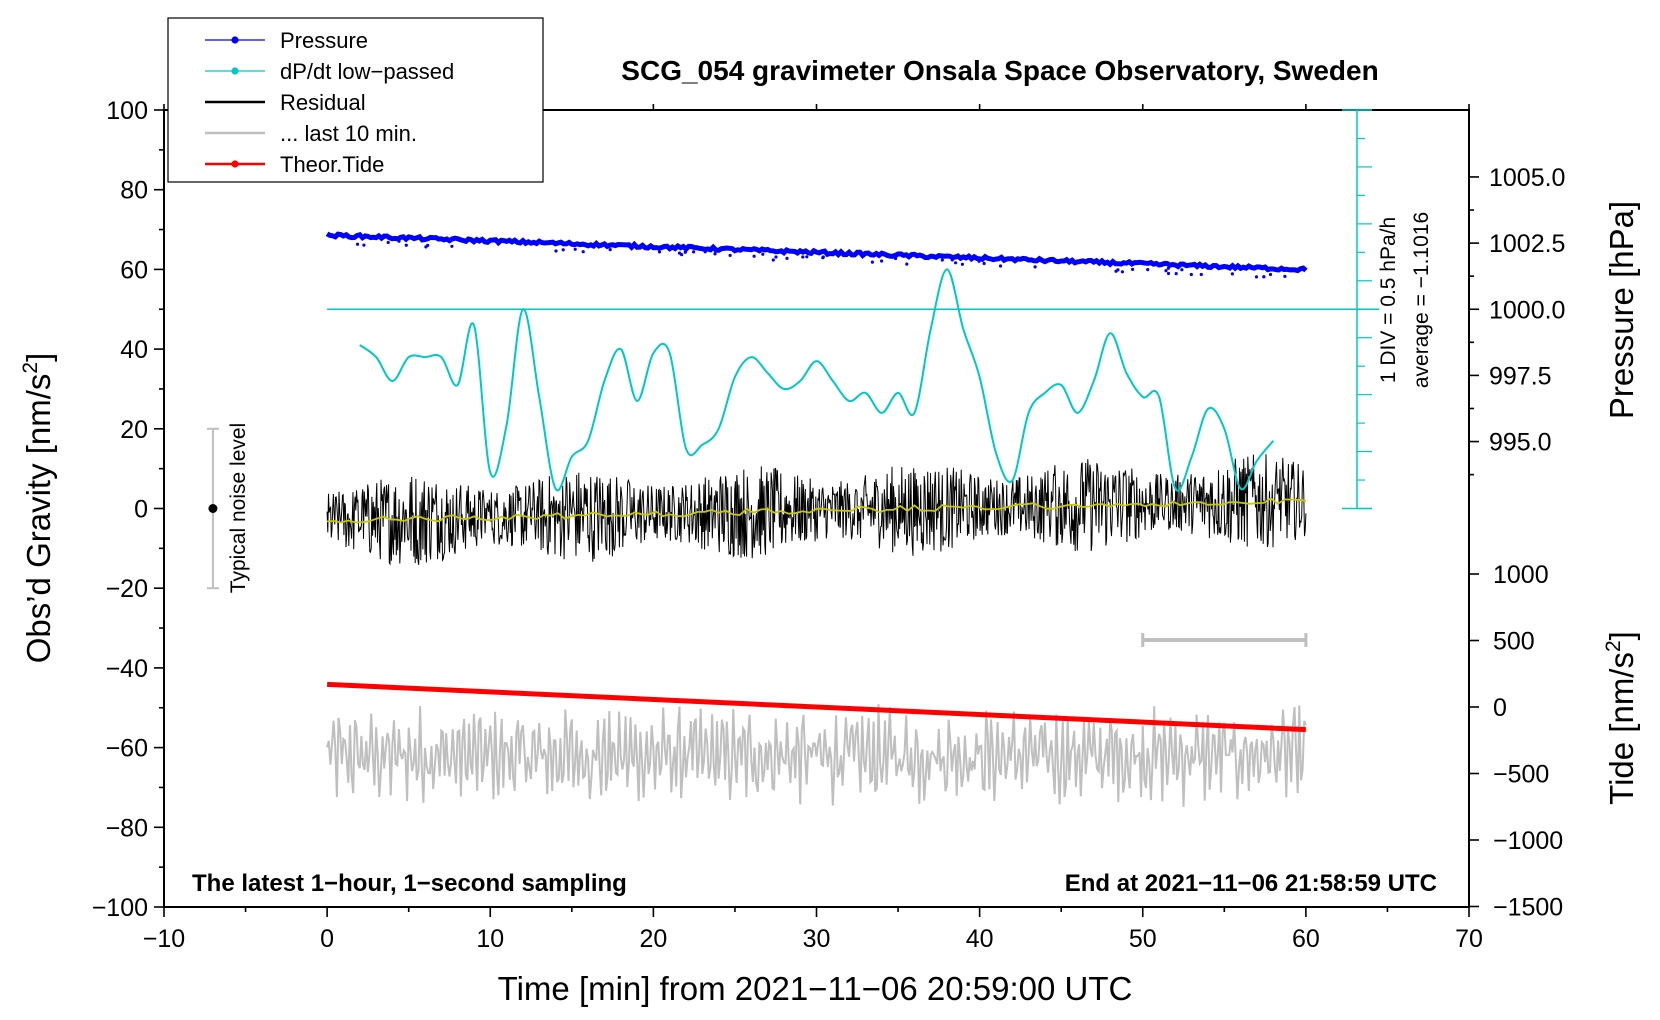 The image size is (1660, 1020). What do you see at coordinates (1621, 310) in the screenshot?
I see `pressure-axis-label: Pressure [hPa]` at bounding box center [1621, 310].